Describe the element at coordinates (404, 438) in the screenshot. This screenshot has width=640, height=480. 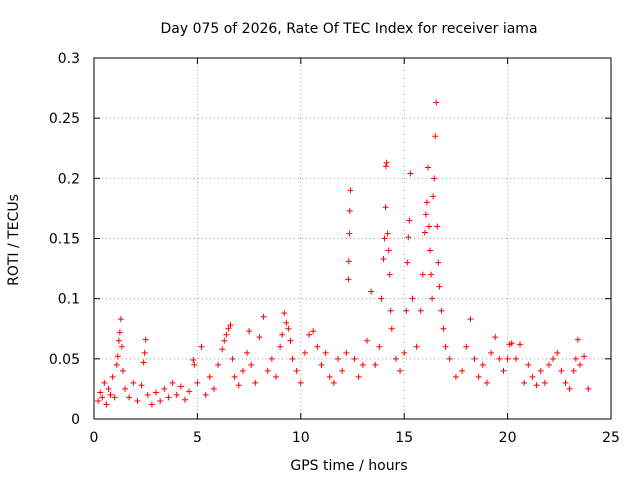
I see `x-tick-label: 15` at that location.